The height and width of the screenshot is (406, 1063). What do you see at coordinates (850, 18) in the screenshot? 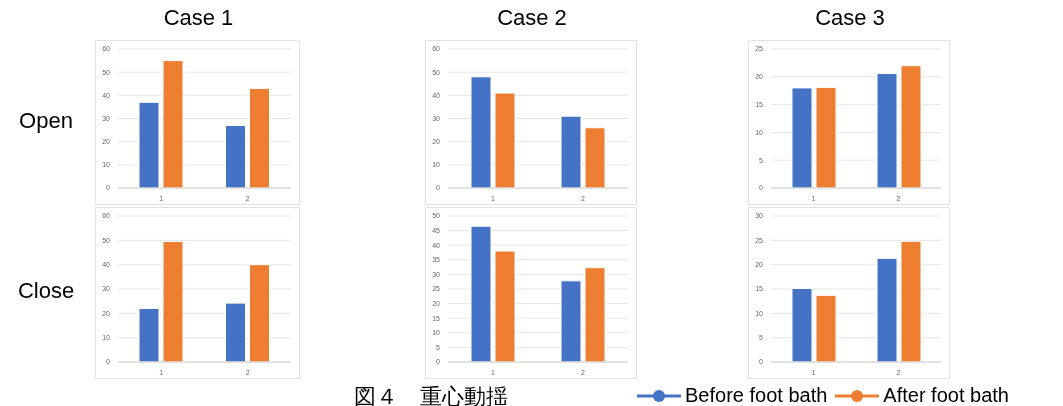
I see `chart-title: Case 3` at bounding box center [850, 18].